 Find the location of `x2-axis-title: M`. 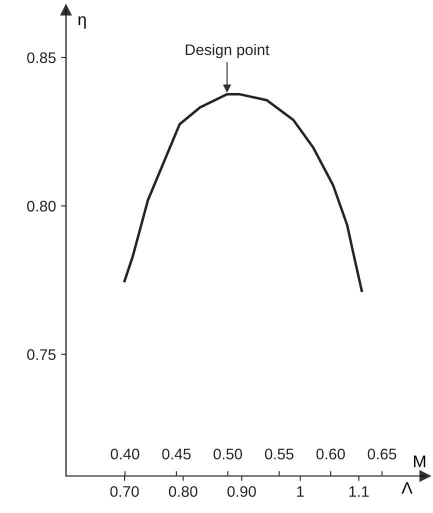

x2-axis-title: M is located at coordinates (420, 462).